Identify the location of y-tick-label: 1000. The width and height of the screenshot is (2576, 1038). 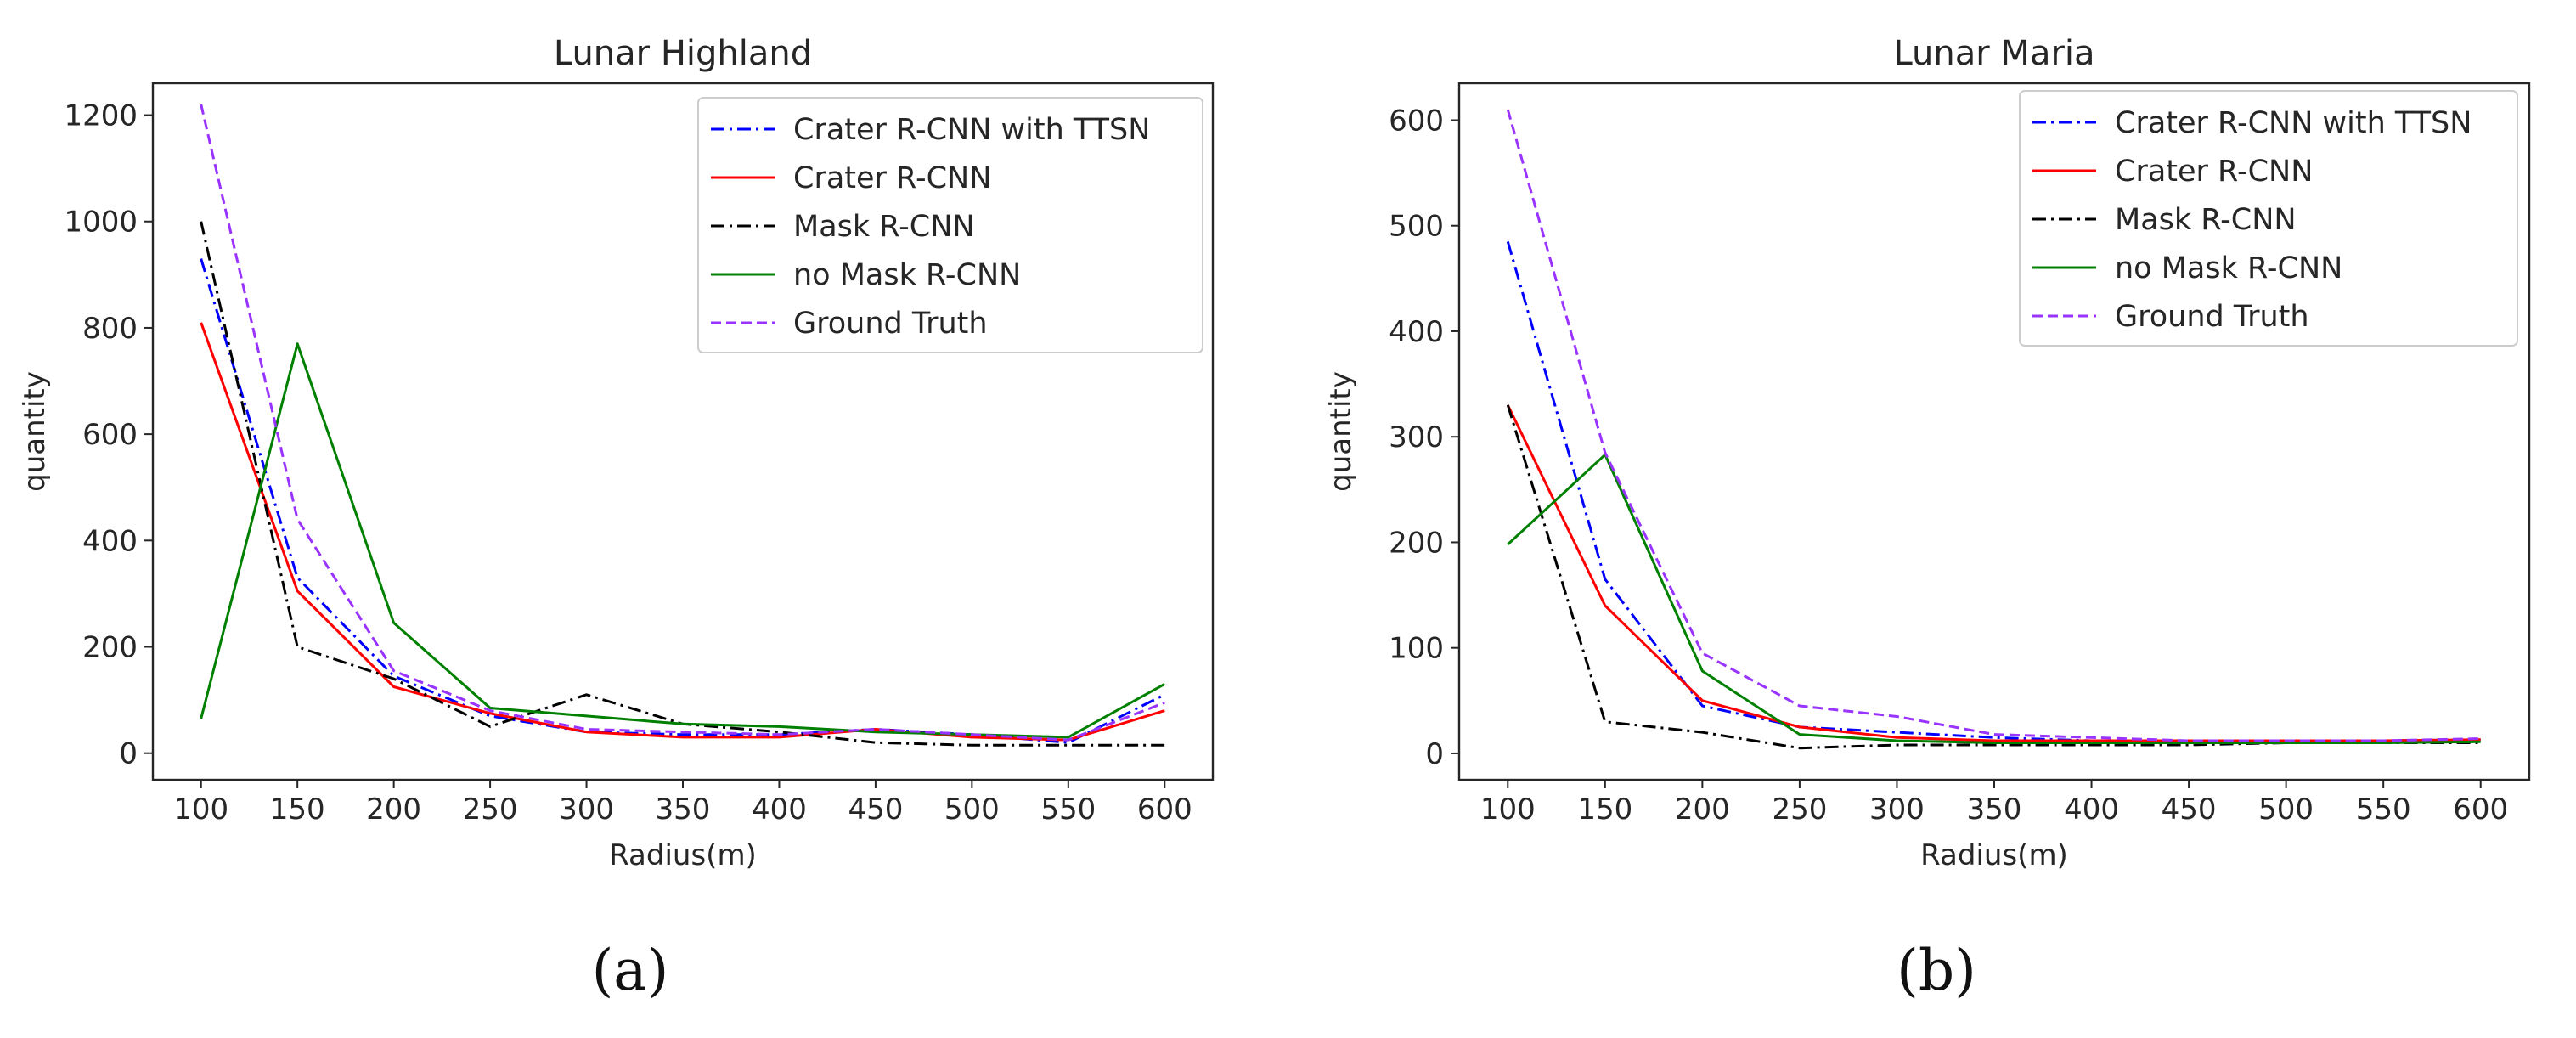
(101, 223).